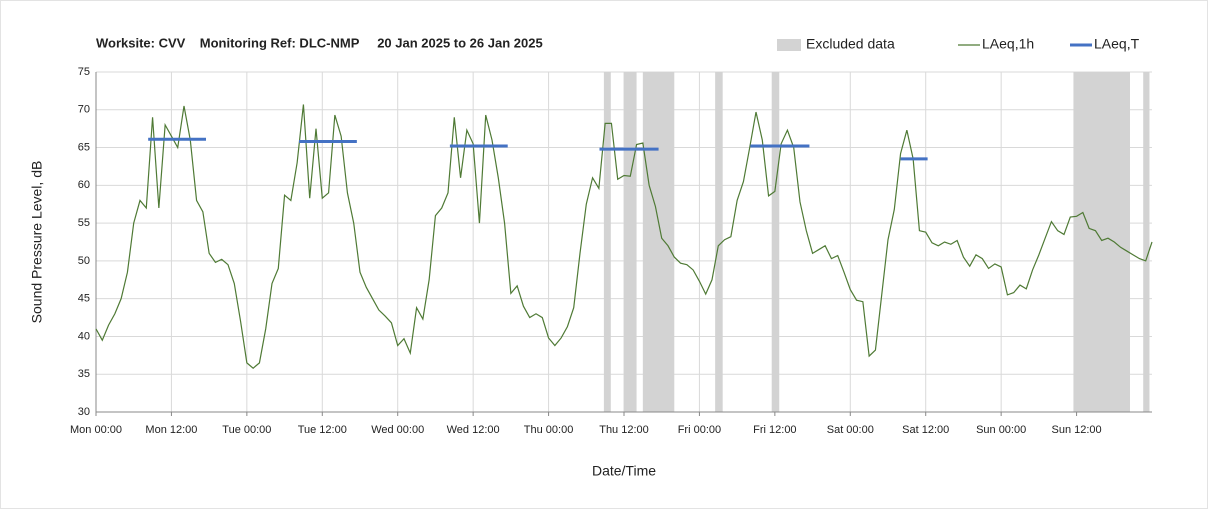  What do you see at coordinates (624, 430) in the screenshot?
I see `x-tick-label: Thu 12:00` at bounding box center [624, 430].